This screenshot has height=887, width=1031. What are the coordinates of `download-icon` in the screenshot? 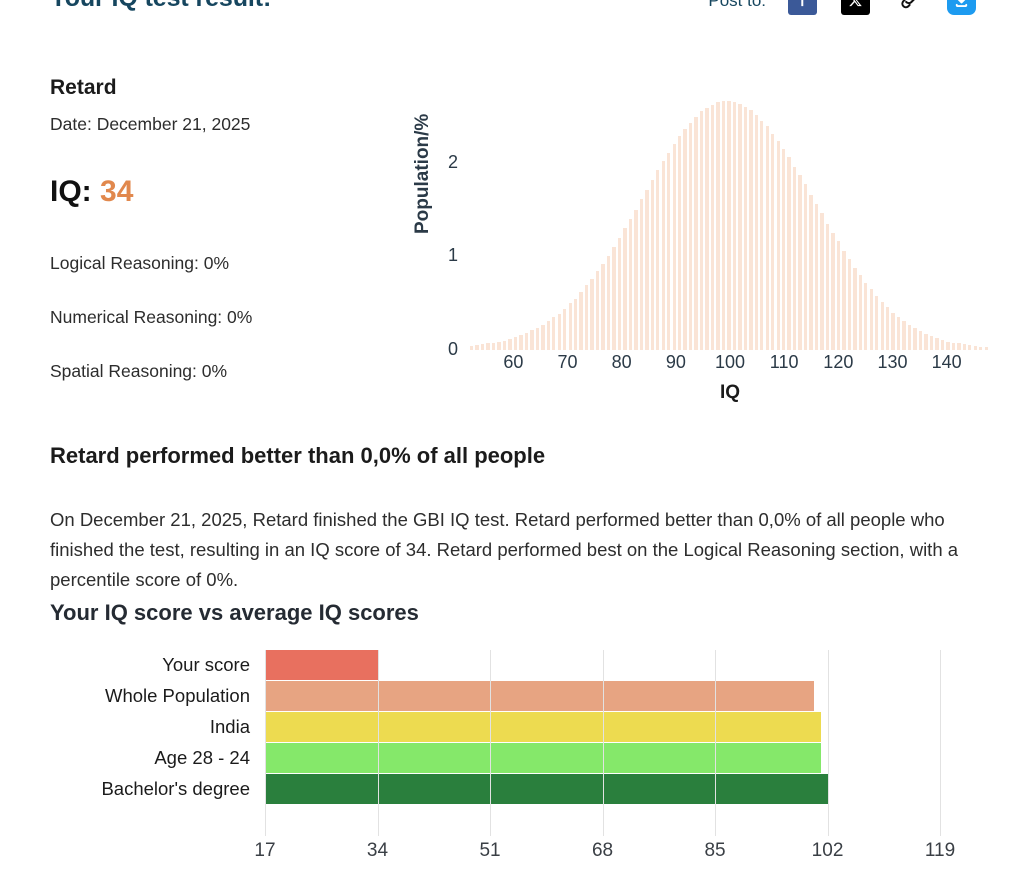 It's located at (961, 7).